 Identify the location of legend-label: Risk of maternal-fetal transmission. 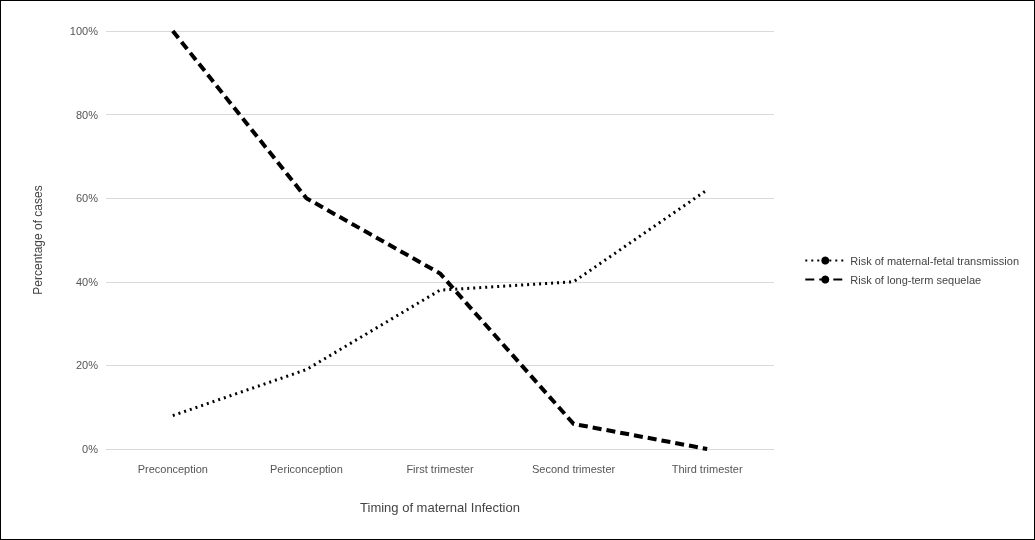
(935, 260).